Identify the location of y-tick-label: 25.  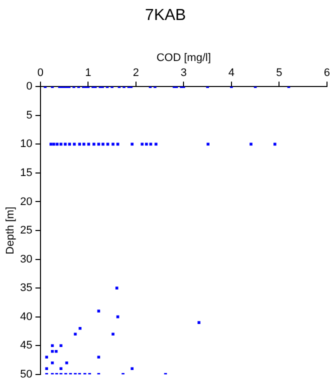
(26, 230).